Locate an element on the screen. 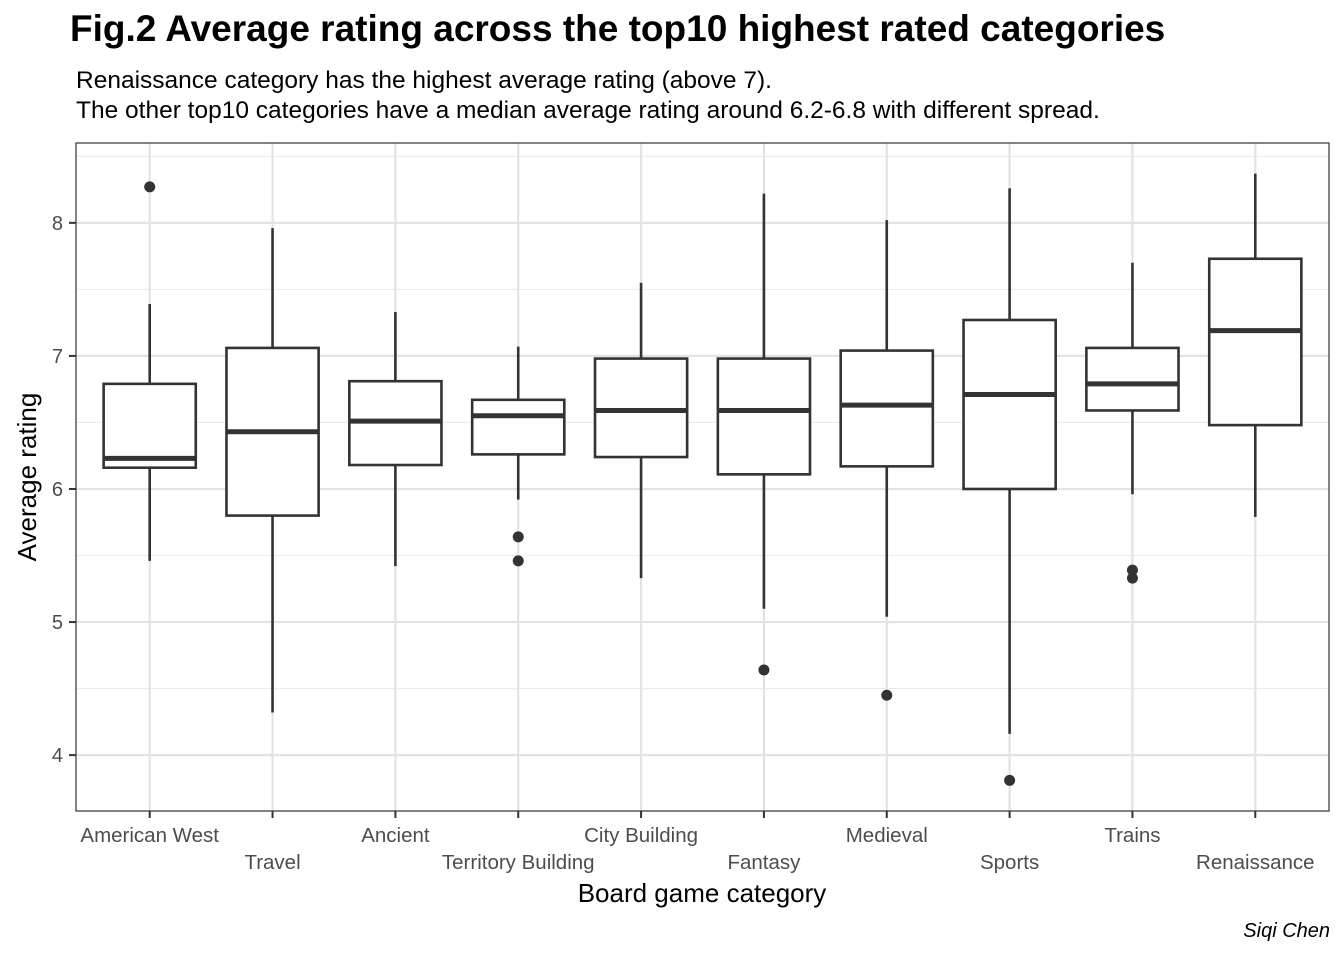  box-city-building is located at coordinates (641, 430).